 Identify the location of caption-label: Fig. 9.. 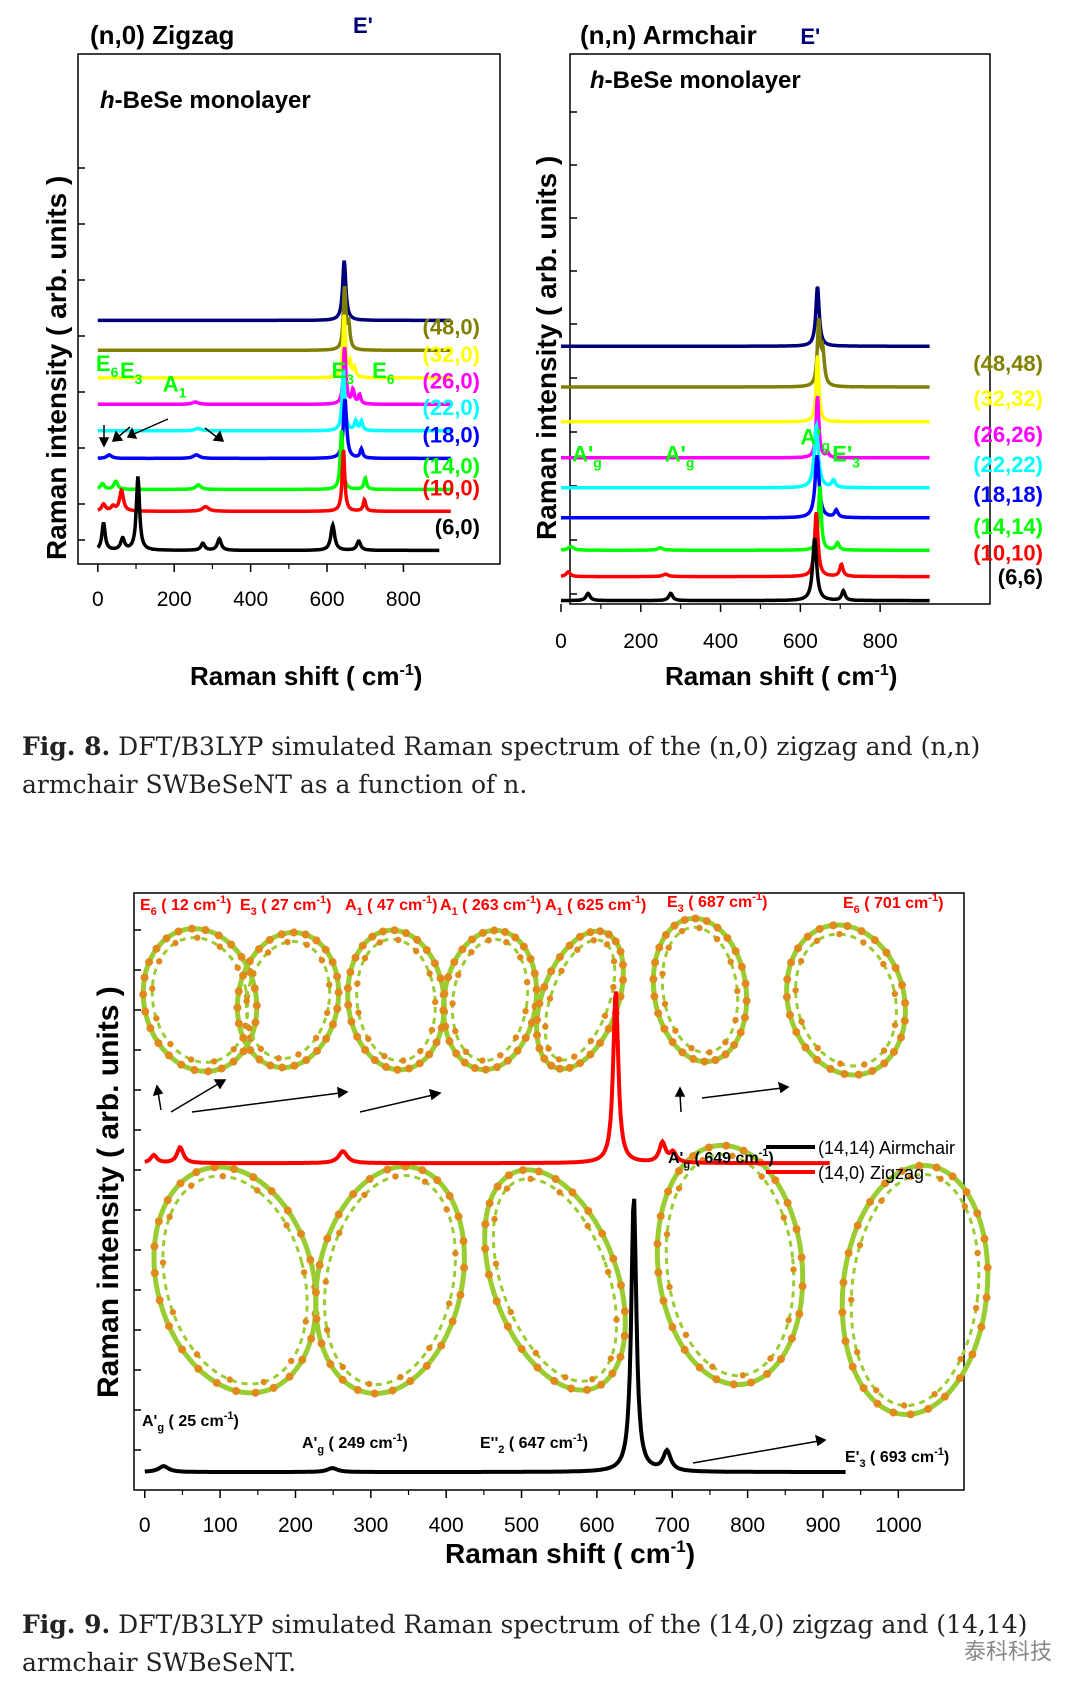
(66, 1624).